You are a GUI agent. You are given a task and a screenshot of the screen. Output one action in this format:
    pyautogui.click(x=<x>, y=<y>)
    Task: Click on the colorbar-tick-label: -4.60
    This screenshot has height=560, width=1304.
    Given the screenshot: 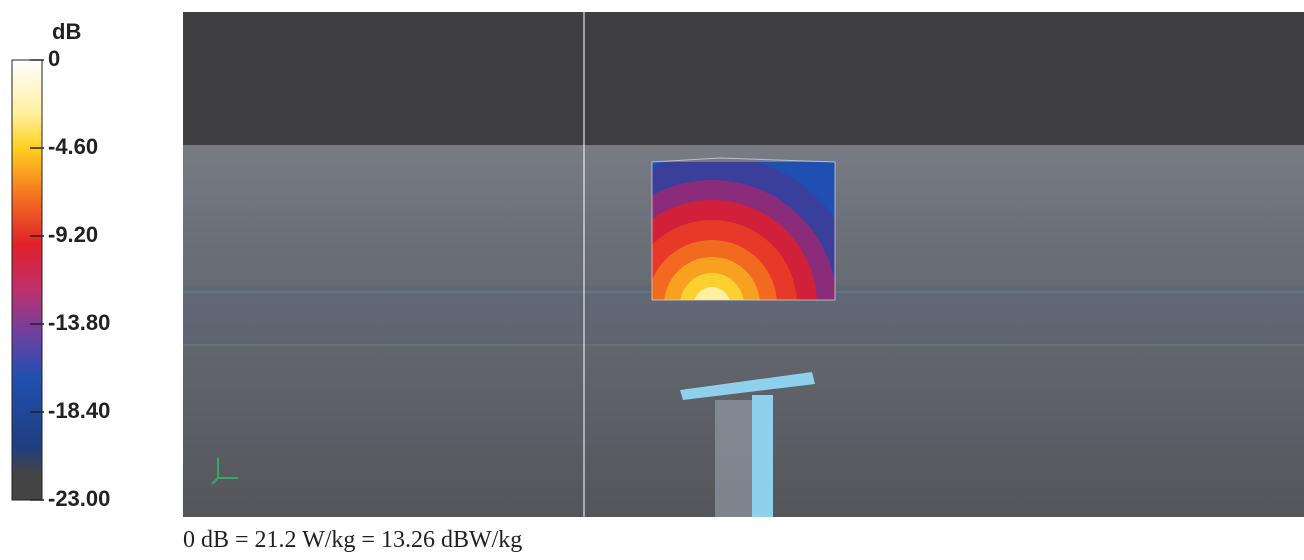 What is the action you would take?
    pyautogui.click(x=73, y=146)
    